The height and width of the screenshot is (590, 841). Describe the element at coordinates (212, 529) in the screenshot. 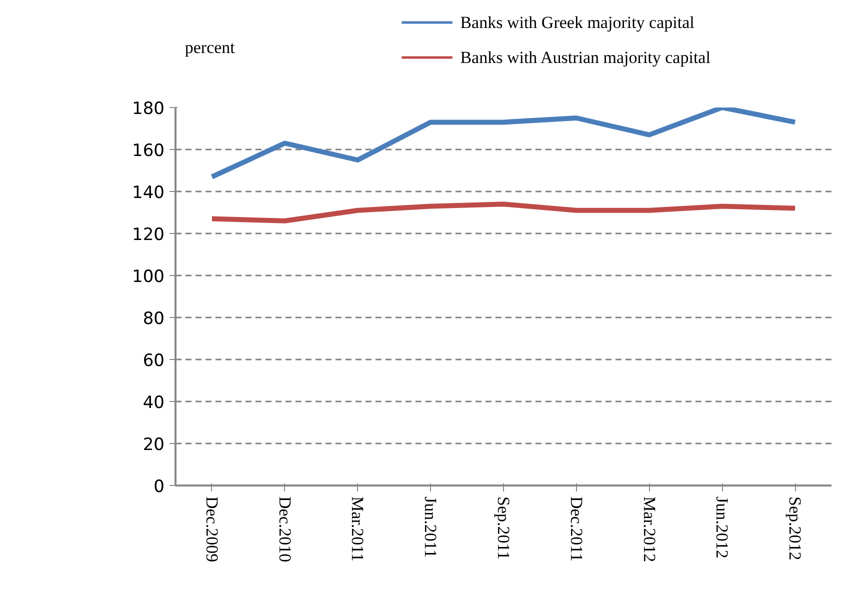

I see `x-tick-label: Dec.2009` at that location.